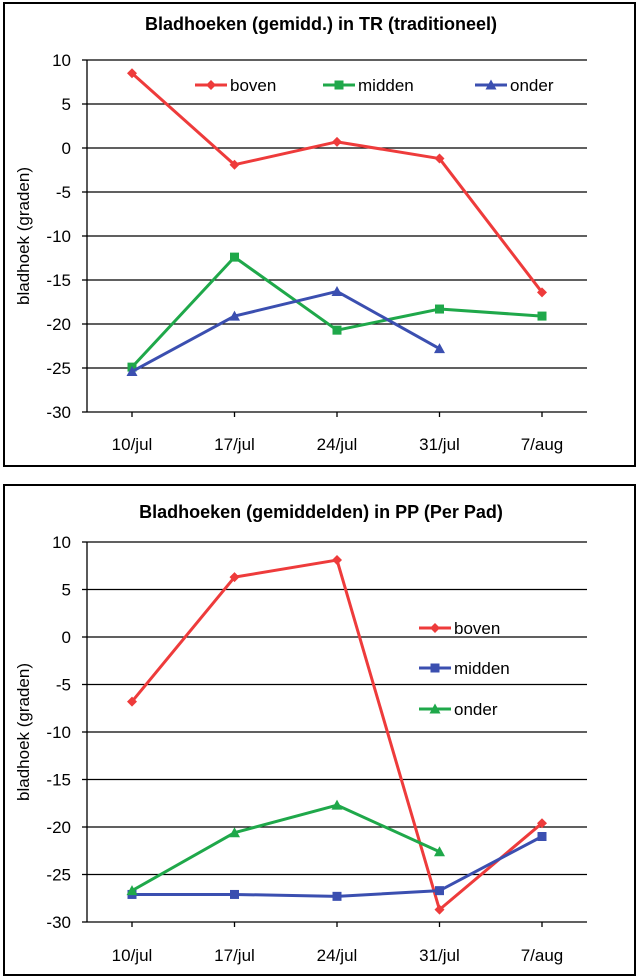 This screenshot has width=639, height=978. I want to click on tr-y-tick-label: -30, so click(58, 412).